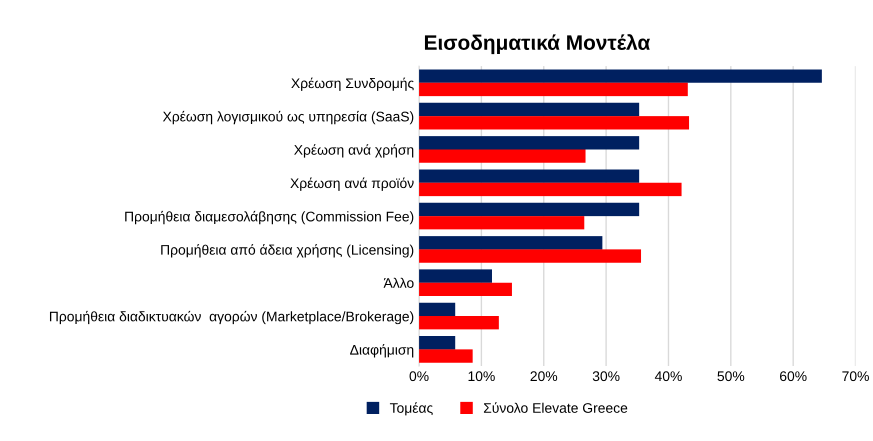  I want to click on y-tick-label: Άλλο, so click(399, 283).